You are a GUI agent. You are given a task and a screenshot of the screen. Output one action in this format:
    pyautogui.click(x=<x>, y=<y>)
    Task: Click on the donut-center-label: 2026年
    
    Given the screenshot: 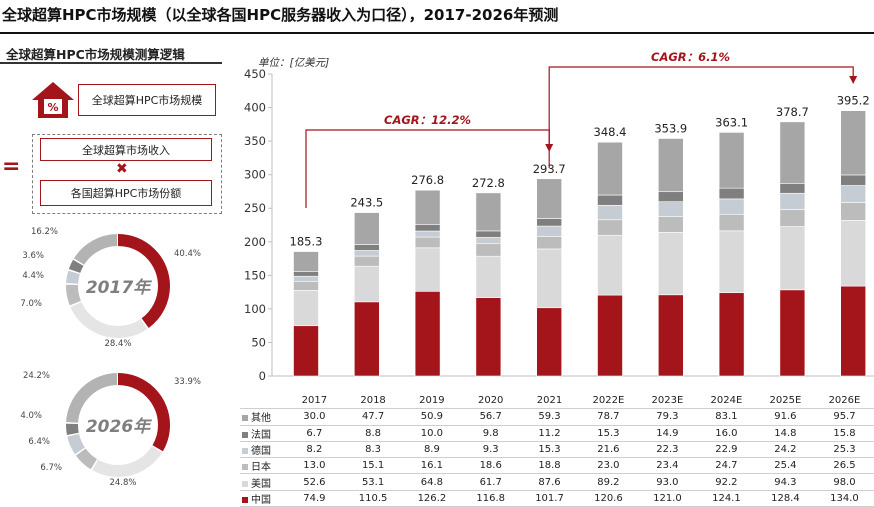 What is the action you would take?
    pyautogui.click(x=119, y=427)
    